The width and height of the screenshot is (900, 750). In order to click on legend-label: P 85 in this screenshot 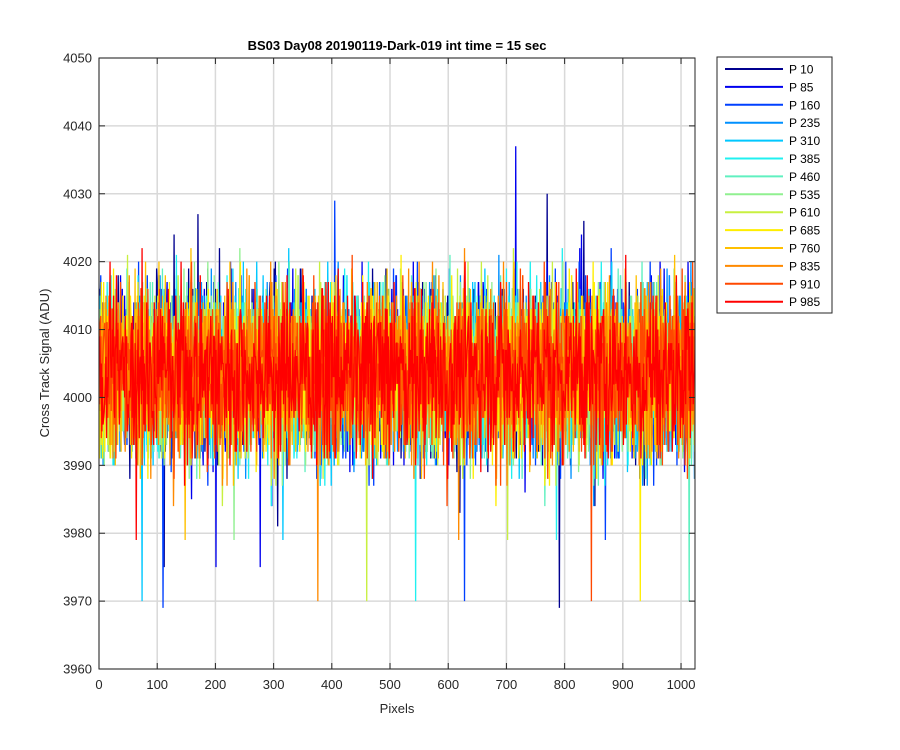, I will do `click(801, 87)`.